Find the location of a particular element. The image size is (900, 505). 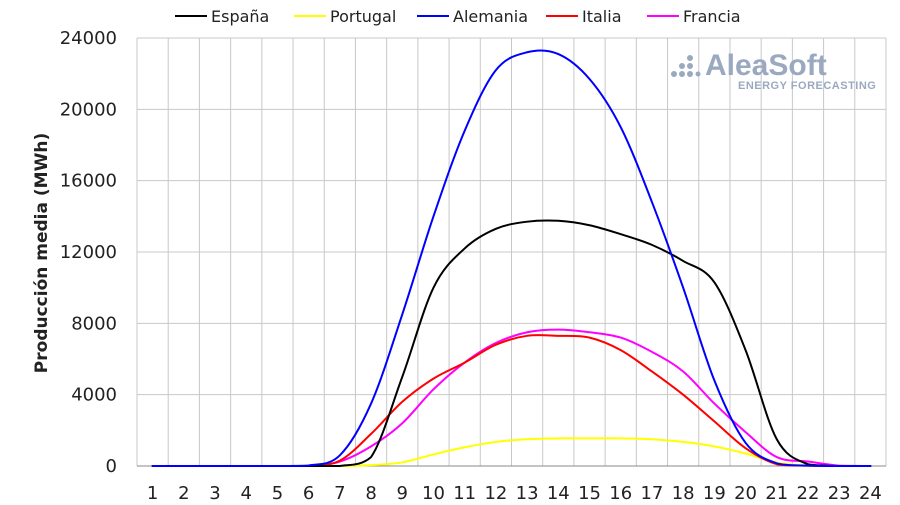

watermark-brand: AleaSoft is located at coordinates (766, 65).